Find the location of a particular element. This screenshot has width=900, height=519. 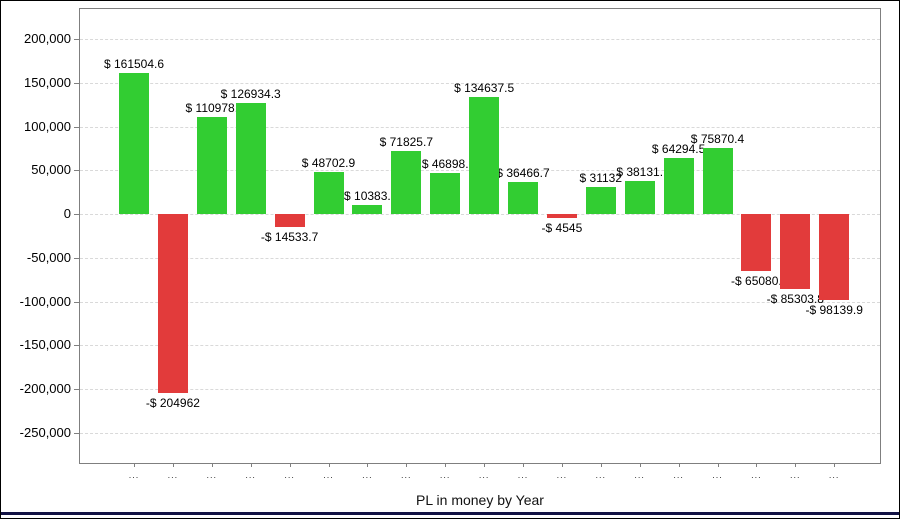

bar-value-label: $ 71825.7 is located at coordinates (406, 142).